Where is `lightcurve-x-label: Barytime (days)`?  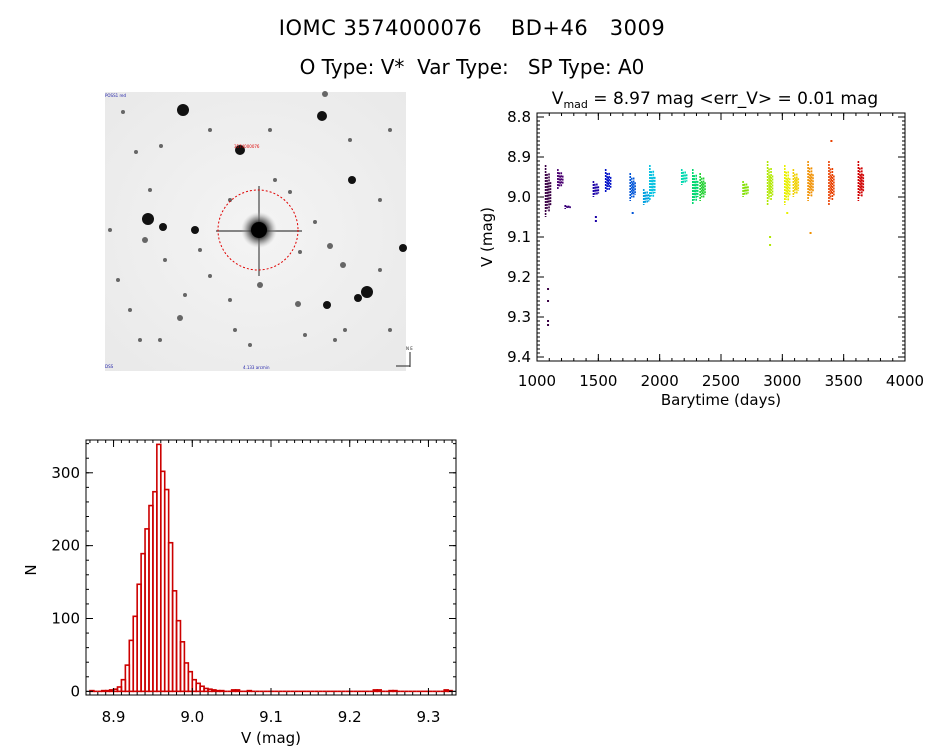
lightcurve-x-label: Barytime (days) is located at coordinates (721, 400).